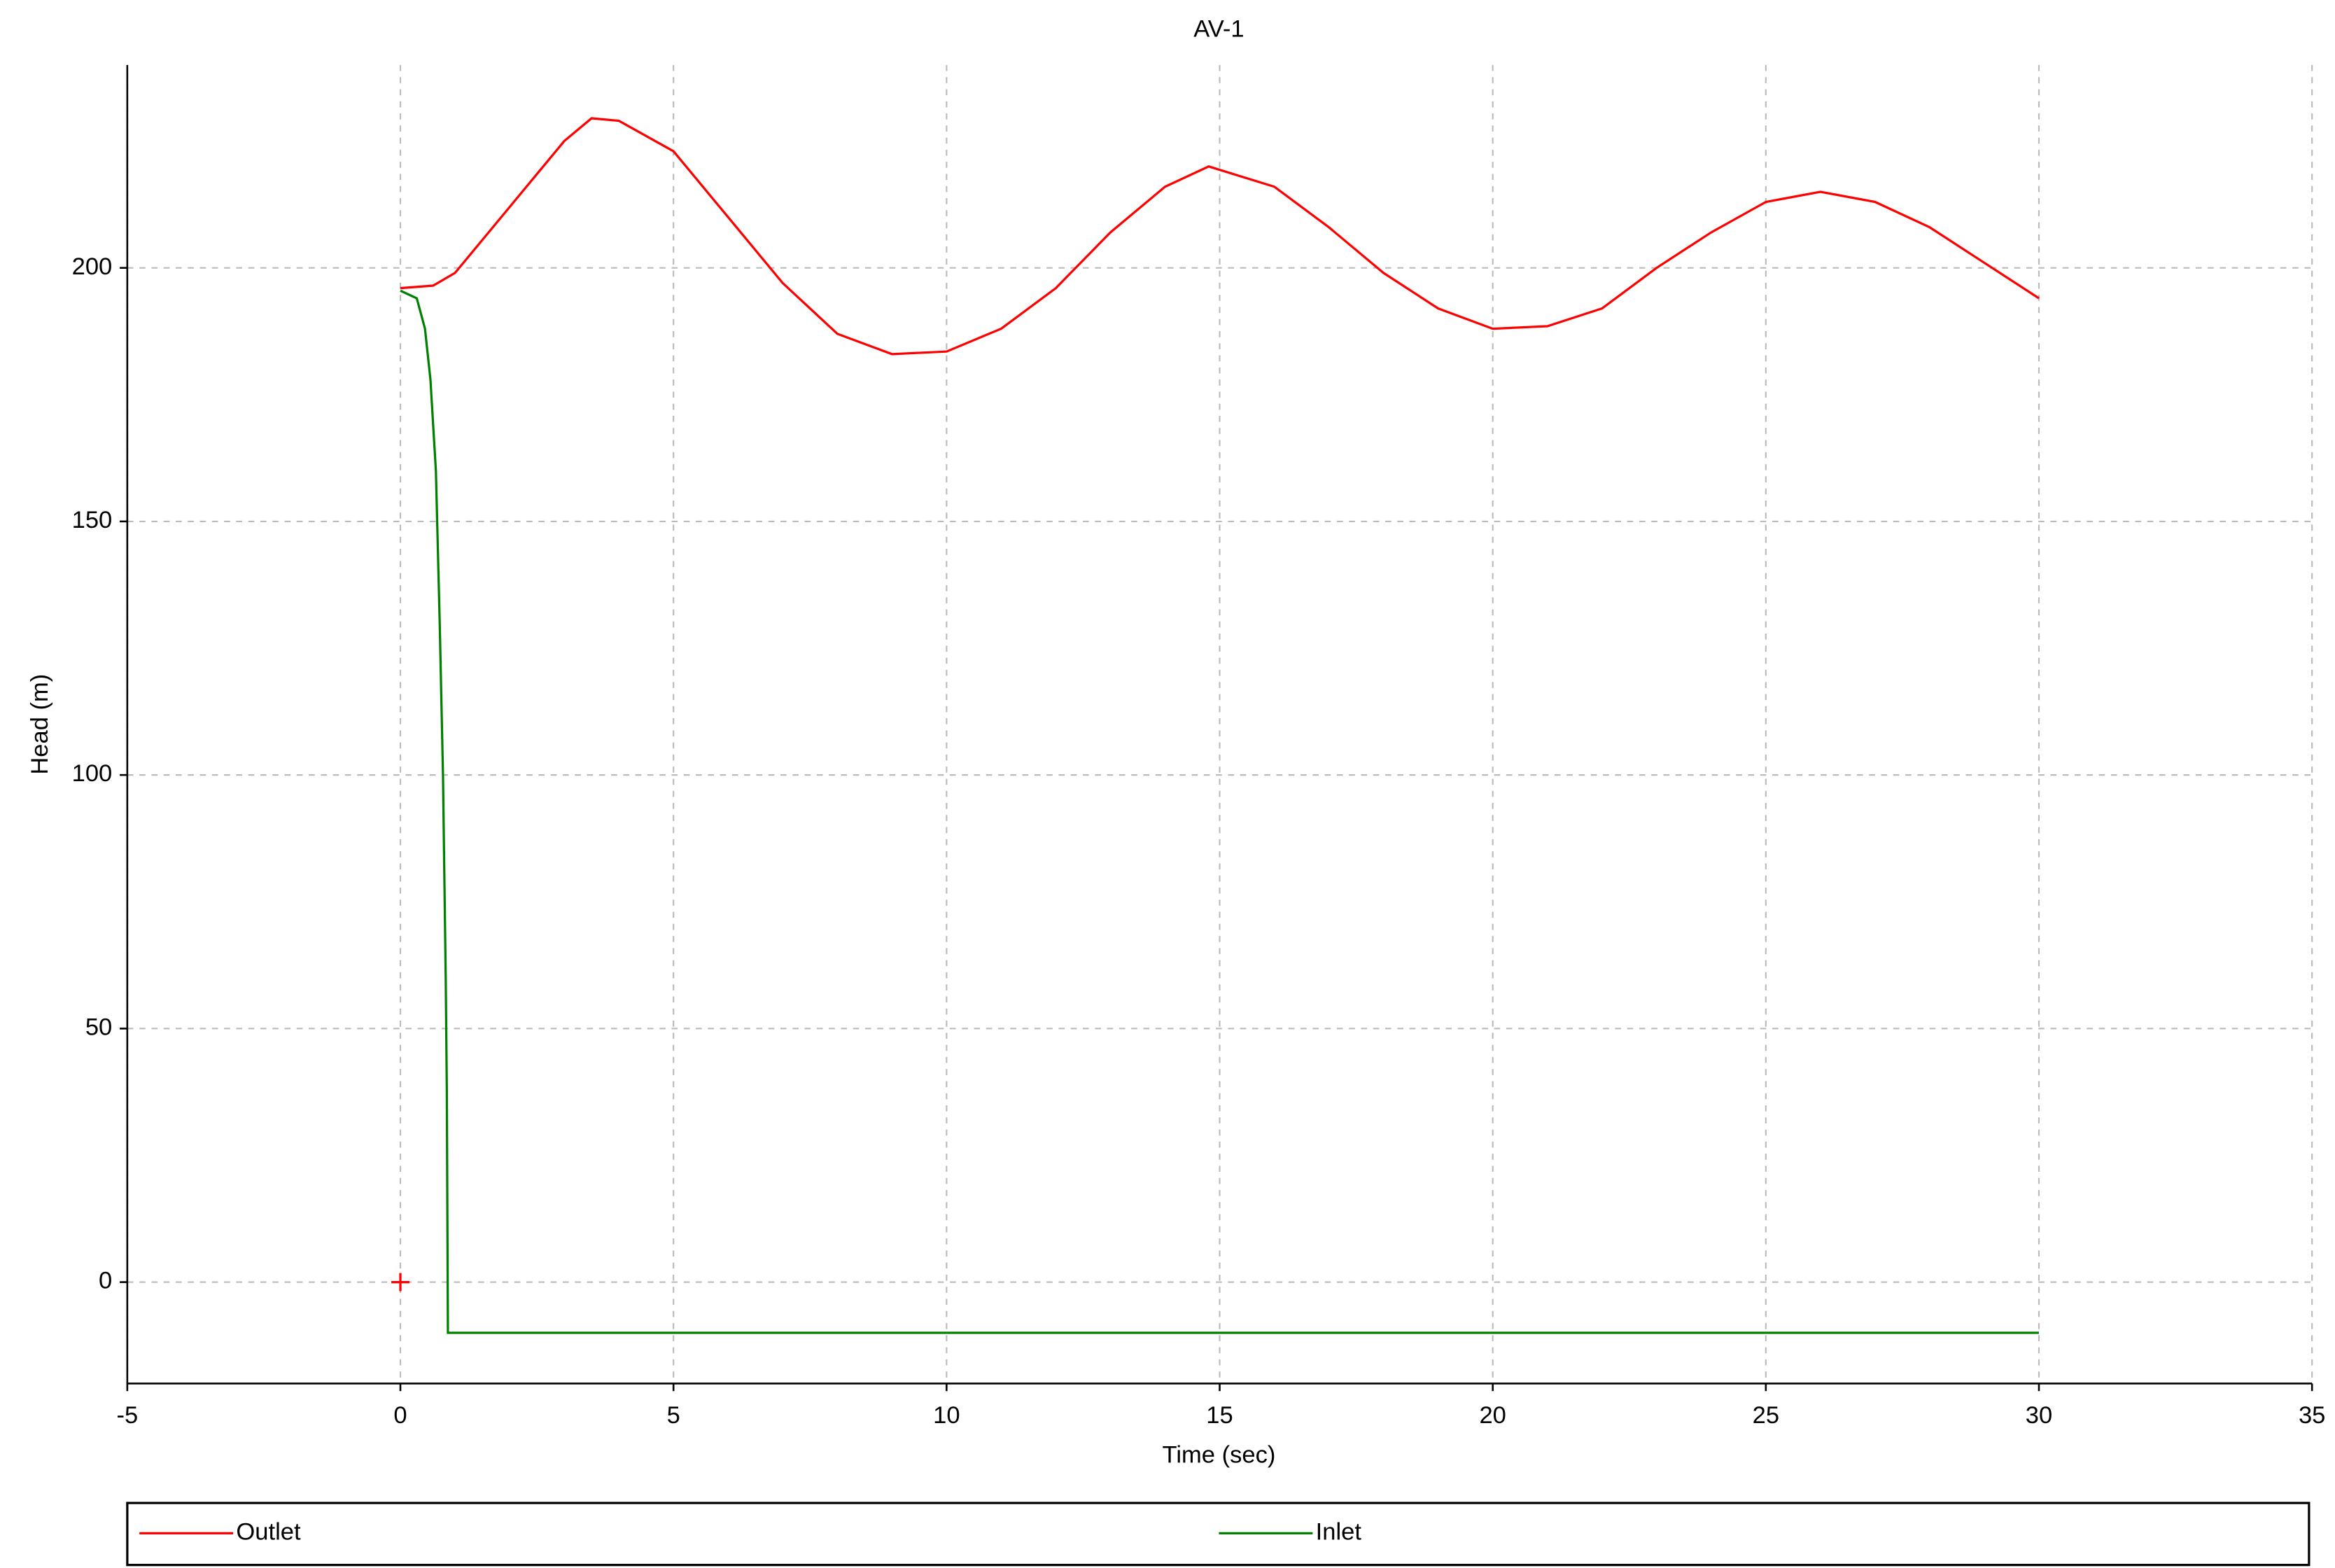  Describe the element at coordinates (92, 520) in the screenshot. I see `y-tick-label: 150` at that location.